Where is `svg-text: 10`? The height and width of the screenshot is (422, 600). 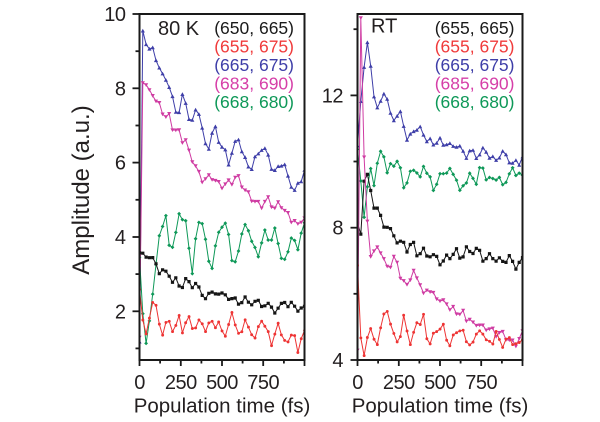 svg-text: 10 is located at coordinates (115, 15).